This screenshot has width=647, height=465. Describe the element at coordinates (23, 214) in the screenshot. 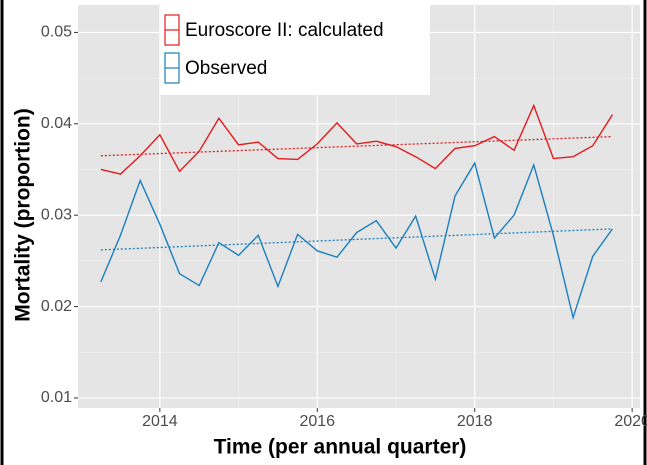

I see `y-axis-title: Mortality (proportion)` at that location.